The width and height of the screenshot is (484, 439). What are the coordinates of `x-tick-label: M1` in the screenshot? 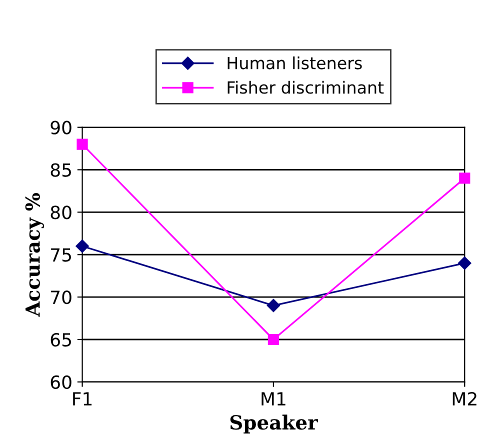 It's located at (274, 399).